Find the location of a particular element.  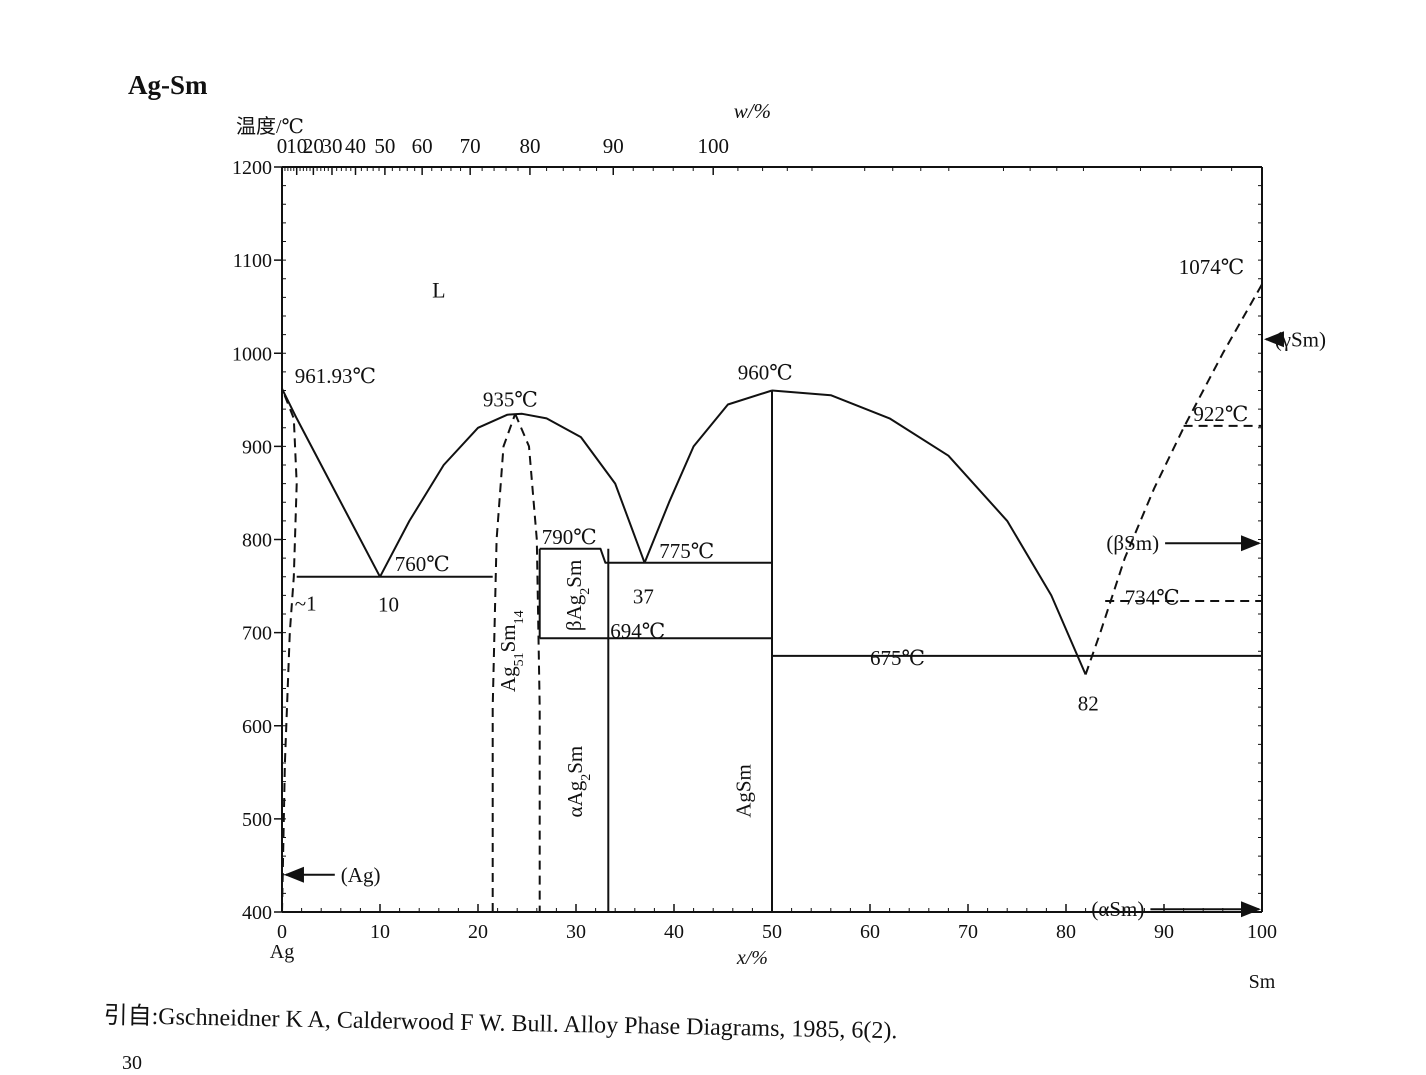

phase-label: Ag51Sm14 is located at coordinates (511, 651).